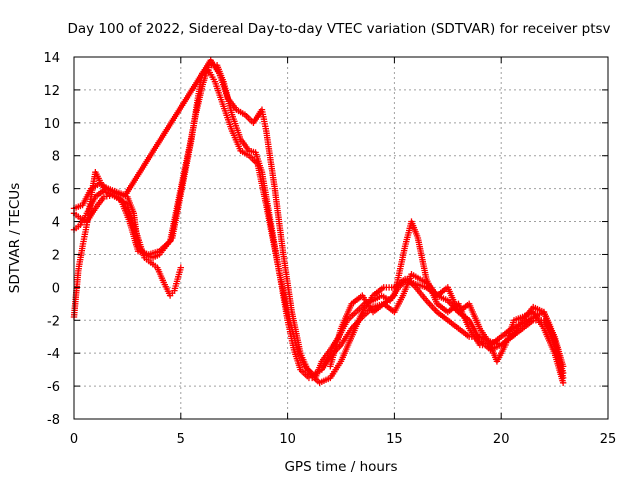 Image resolution: width=640 pixels, height=480 pixels. What do you see at coordinates (56, 223) in the screenshot?
I see `y-tick-label: 4` at bounding box center [56, 223].